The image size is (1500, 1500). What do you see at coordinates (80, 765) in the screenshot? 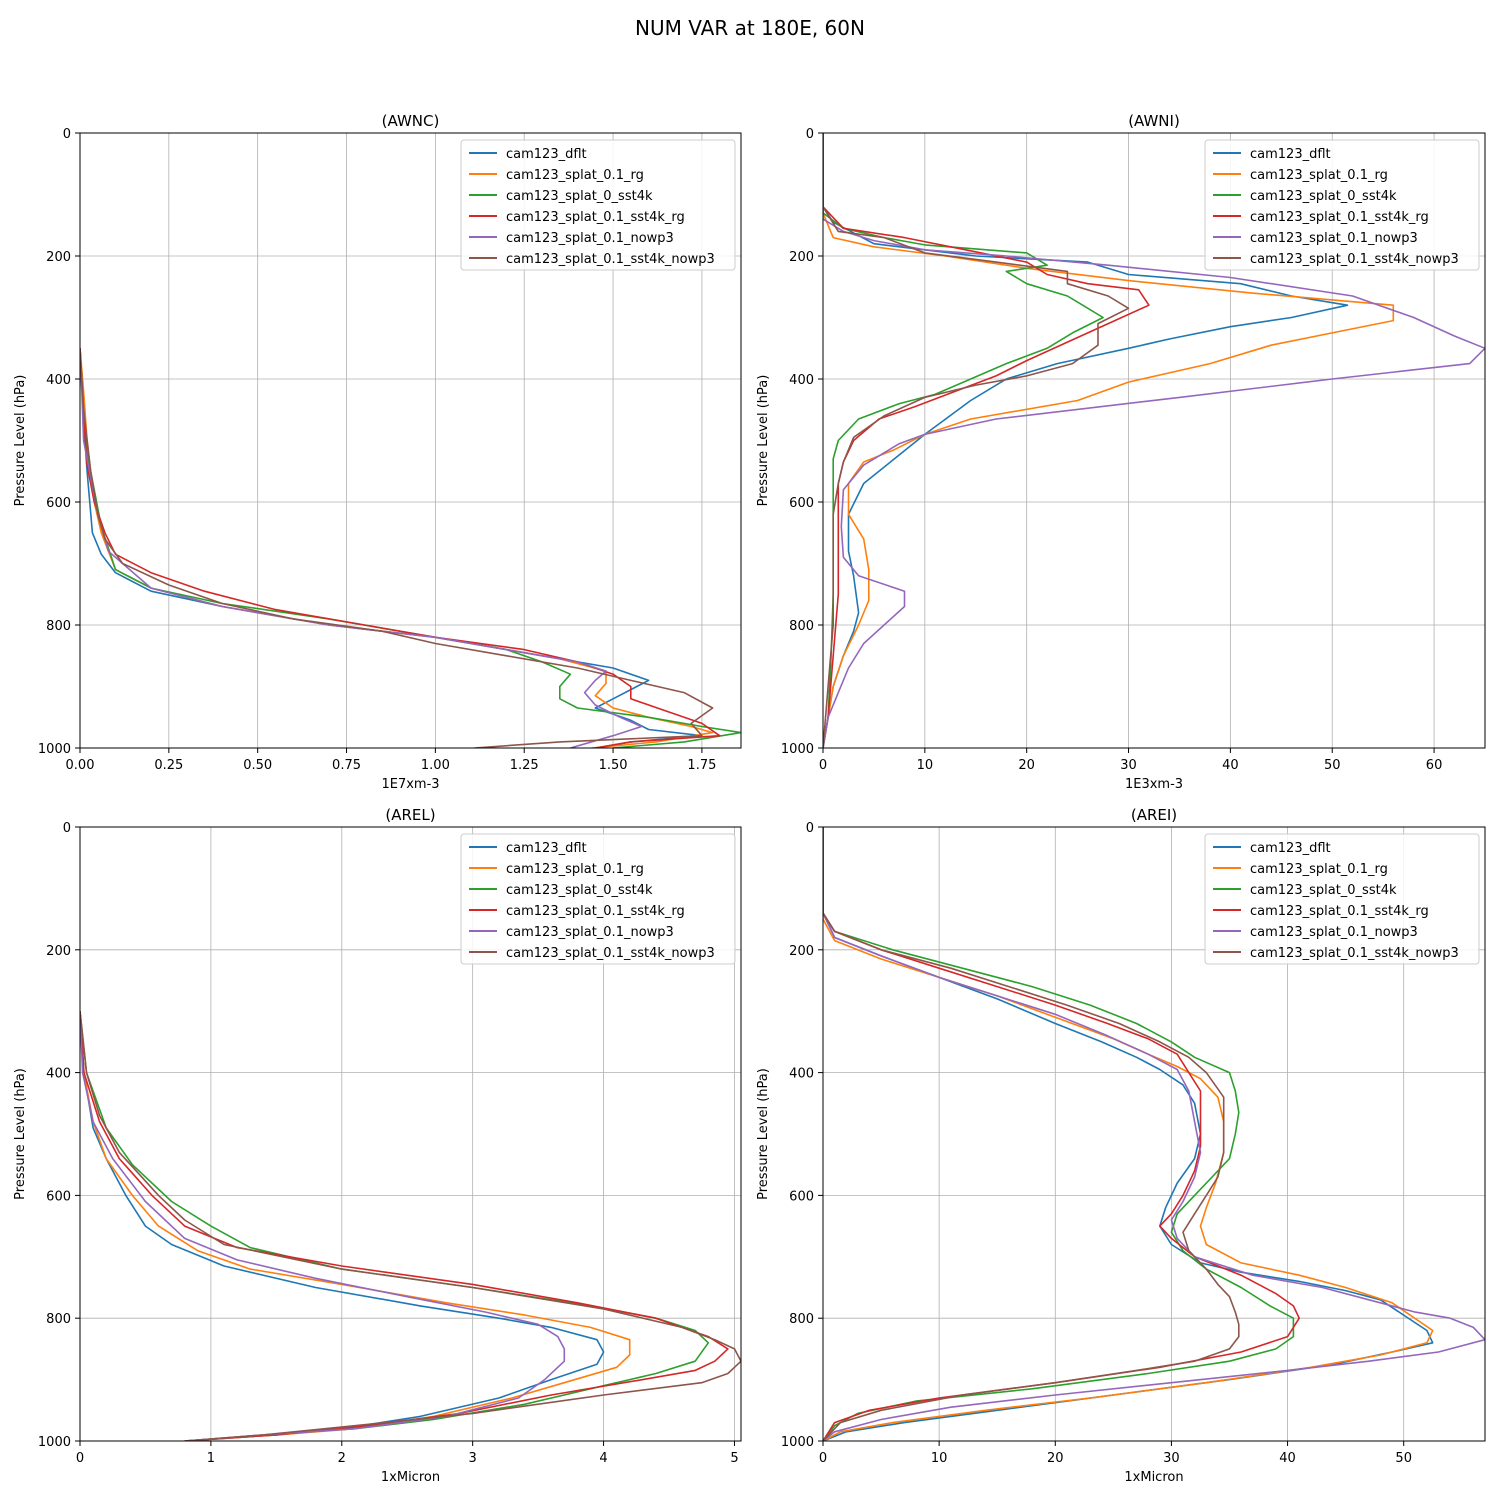
I see `x-tick-label: 0.00` at bounding box center [80, 765].